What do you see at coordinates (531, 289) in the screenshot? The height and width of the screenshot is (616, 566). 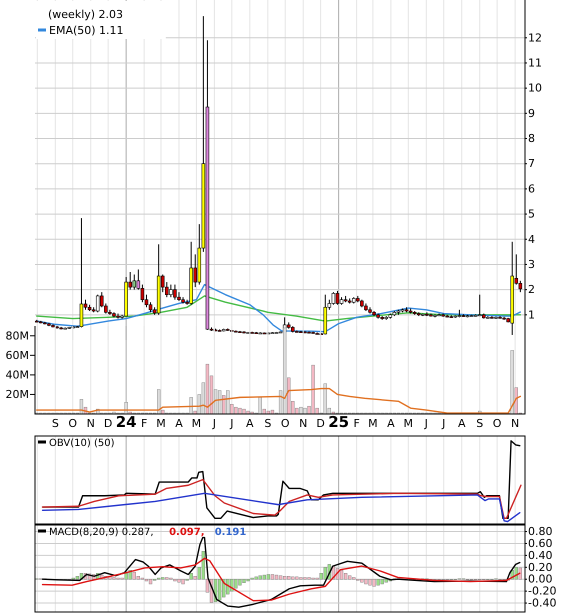 I see `y-tick-label: 2` at bounding box center [531, 289].